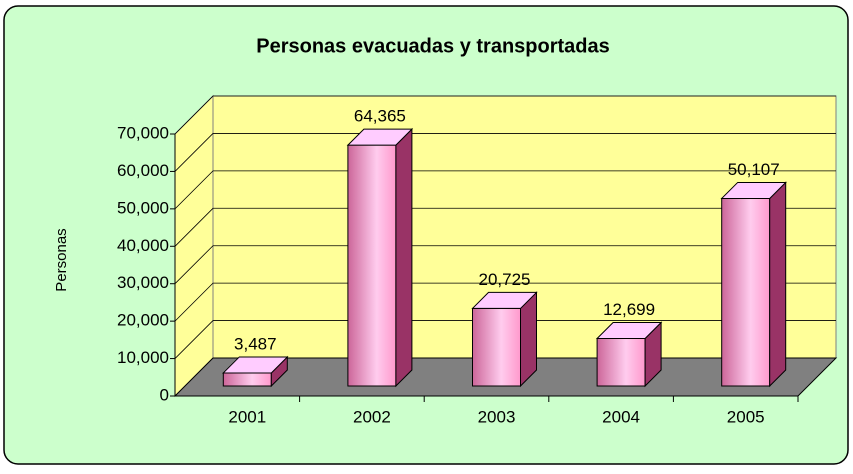 The height and width of the screenshot is (474, 853). I want to click on value-label: 64,365, so click(380, 116).